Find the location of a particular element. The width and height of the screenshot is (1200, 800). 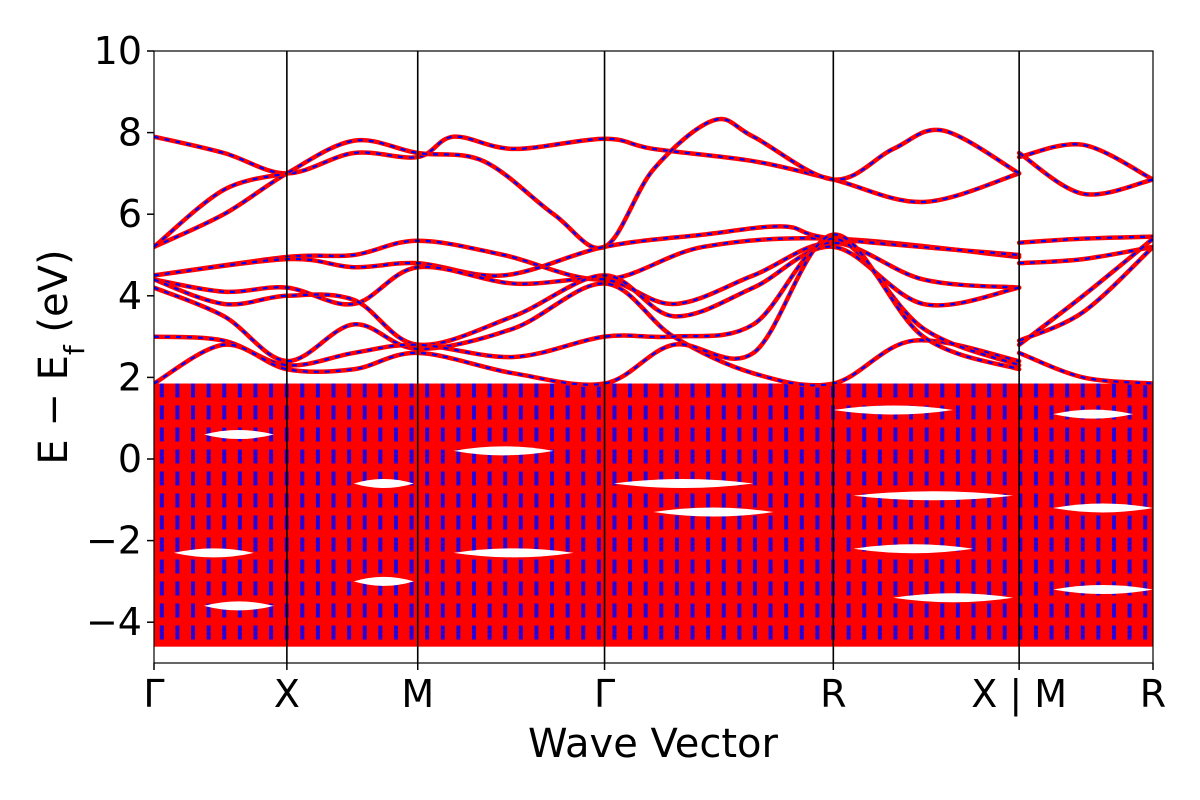

band-line is located at coordinates (1084, 173).